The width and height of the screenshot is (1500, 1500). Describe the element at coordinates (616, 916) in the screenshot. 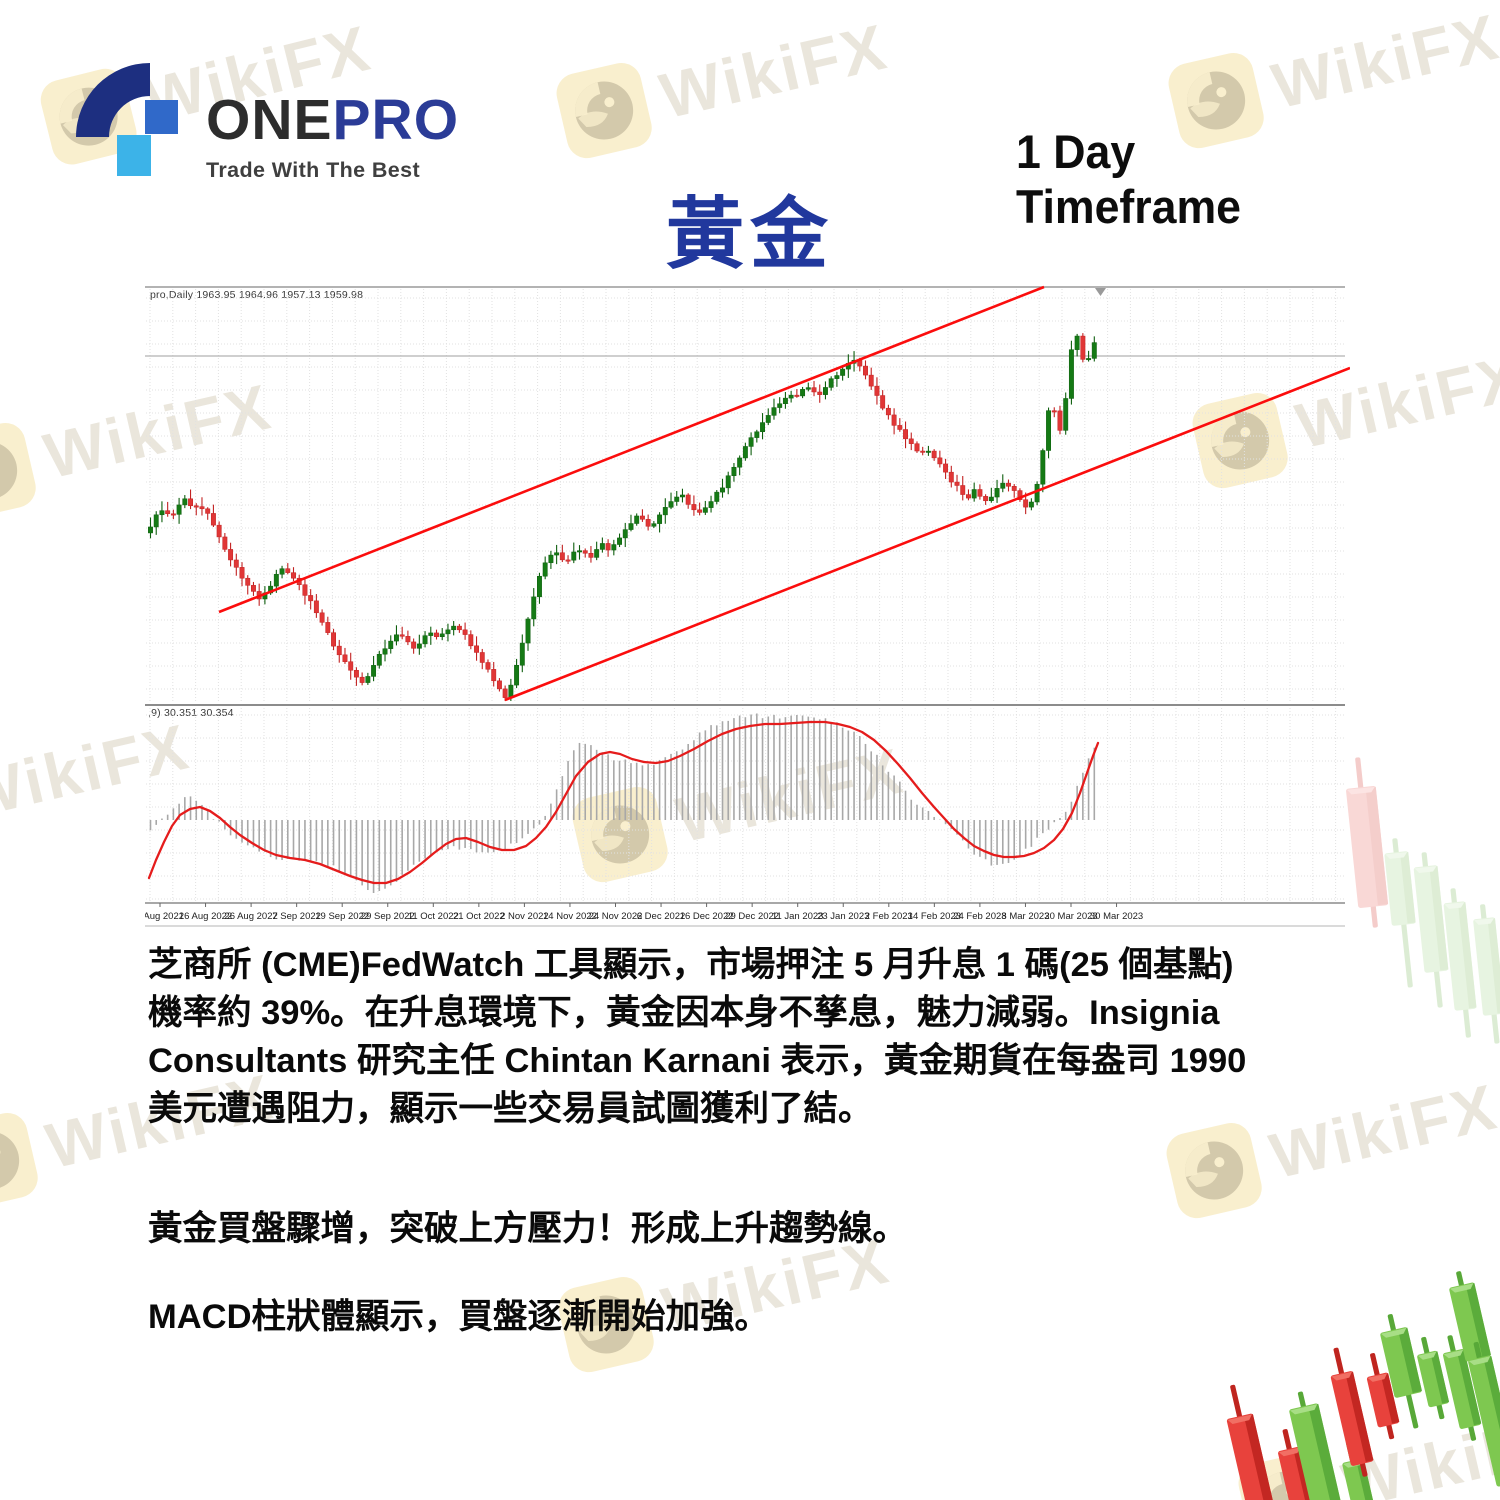

I see `x-axis-tick-label: 24 Nov 2022` at that location.